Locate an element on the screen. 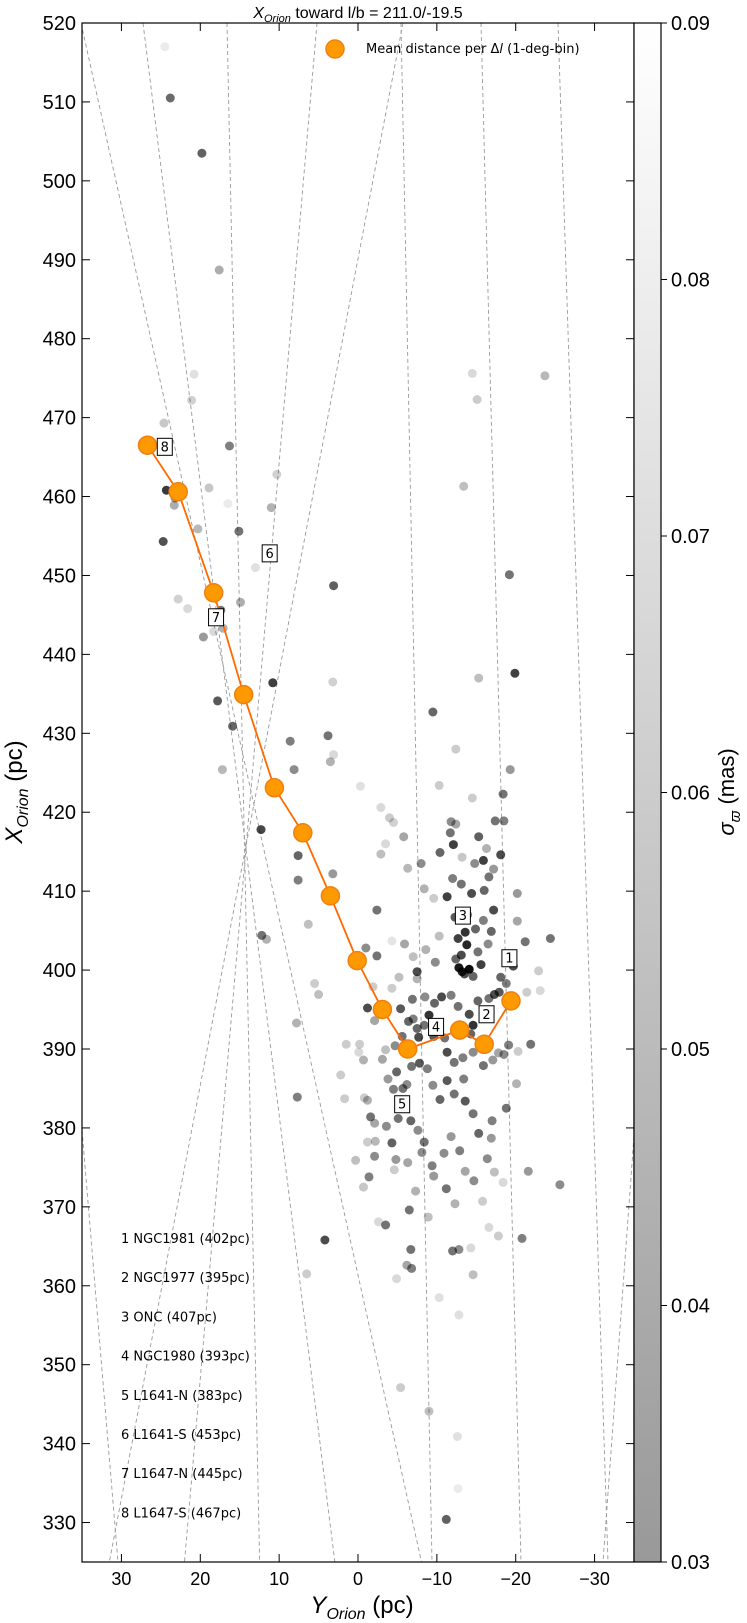  legend: Mean distance per Δl (1-deg-bin) is located at coordinates (452, 49).